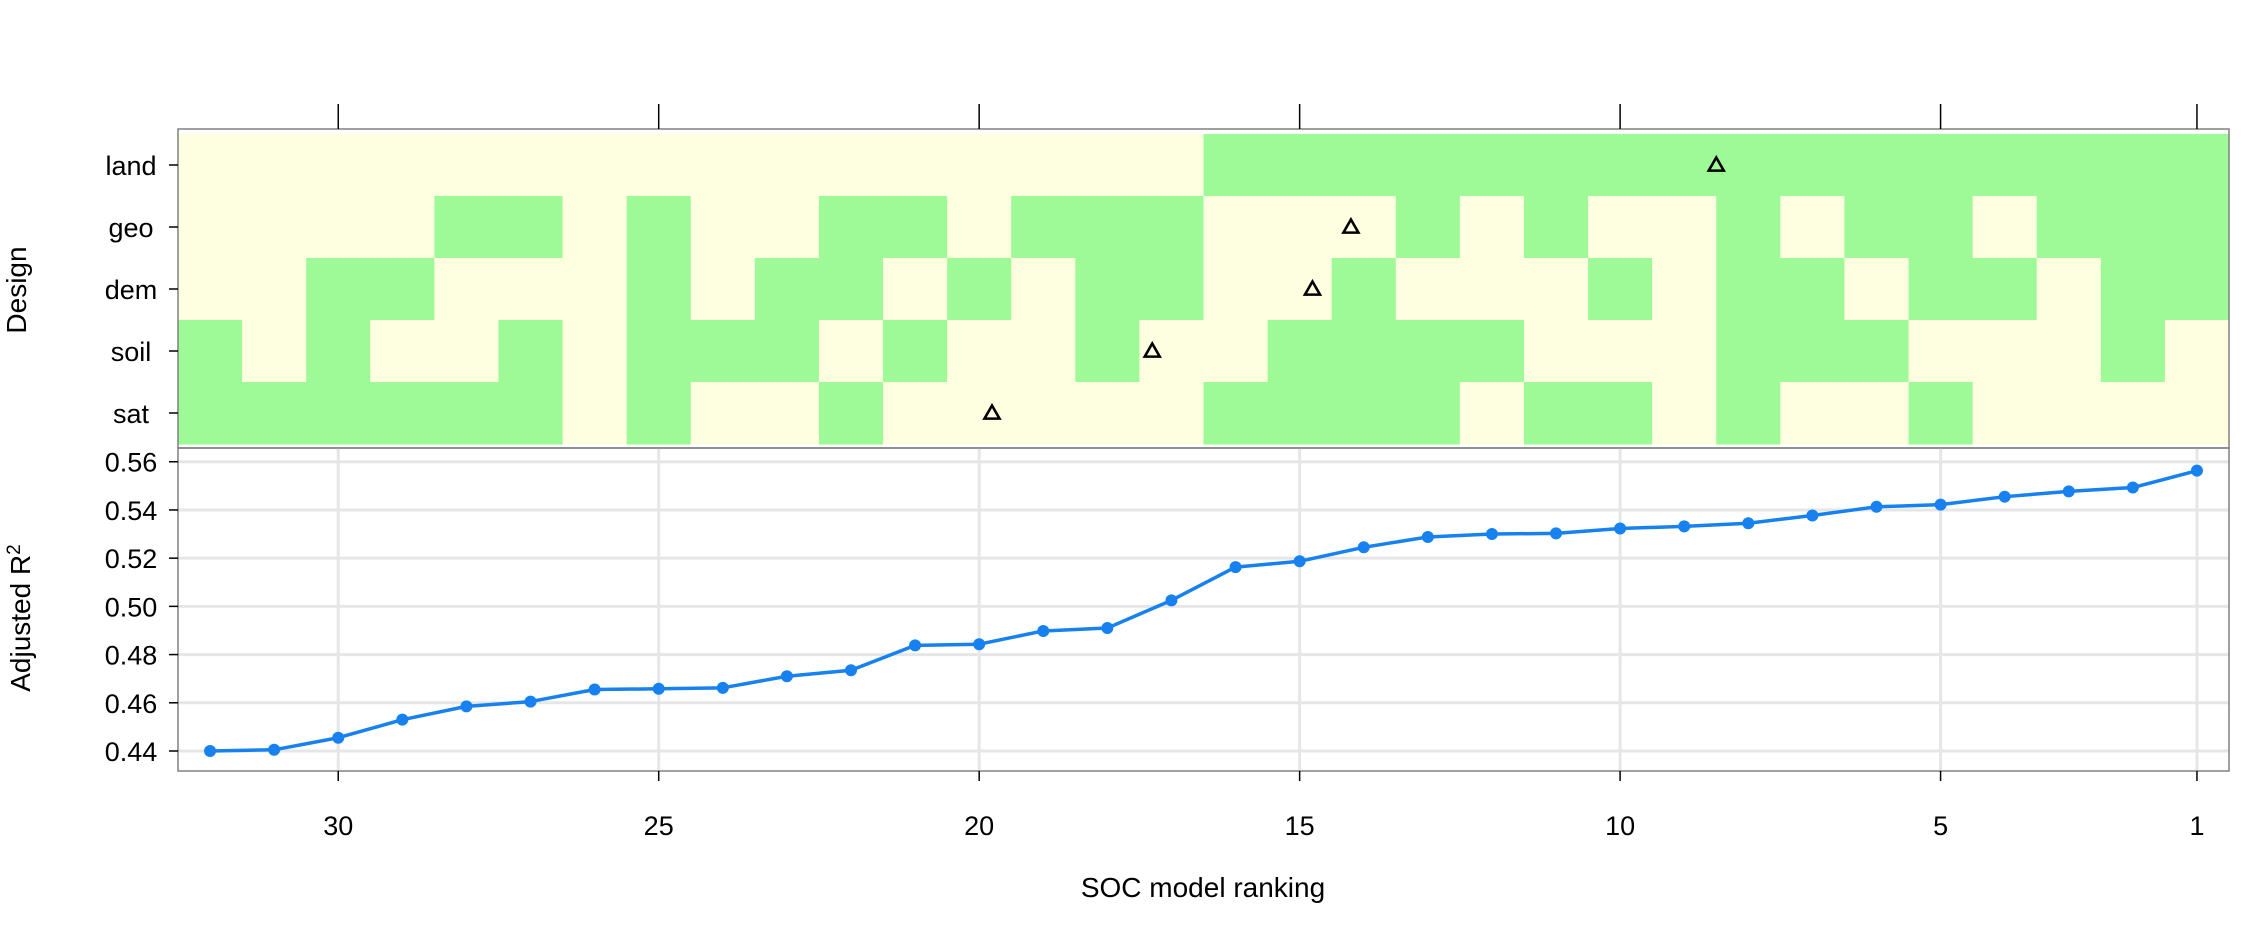 Image resolution: width=2242 pixels, height=942 pixels. What do you see at coordinates (141, 290) in the screenshot?
I see `design-row-labels: land geo dem soil sat` at bounding box center [141, 290].